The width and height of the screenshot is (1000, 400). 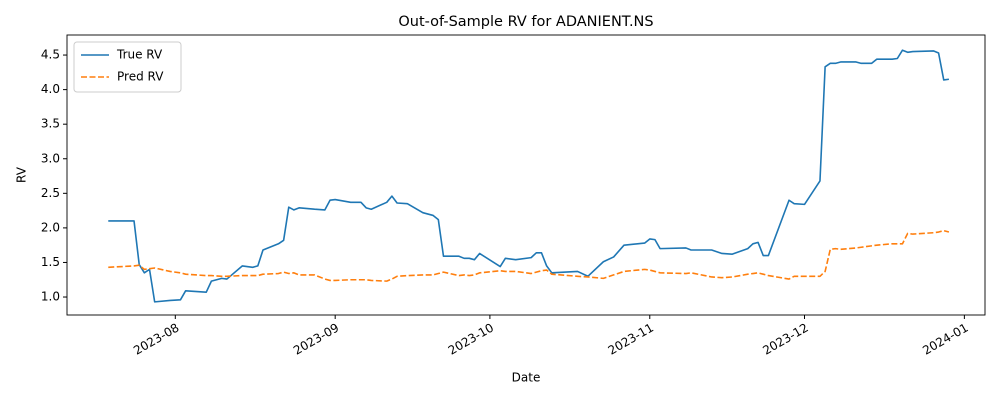 What do you see at coordinates (50, 124) in the screenshot?
I see `y-tick-label: 3.5` at bounding box center [50, 124].